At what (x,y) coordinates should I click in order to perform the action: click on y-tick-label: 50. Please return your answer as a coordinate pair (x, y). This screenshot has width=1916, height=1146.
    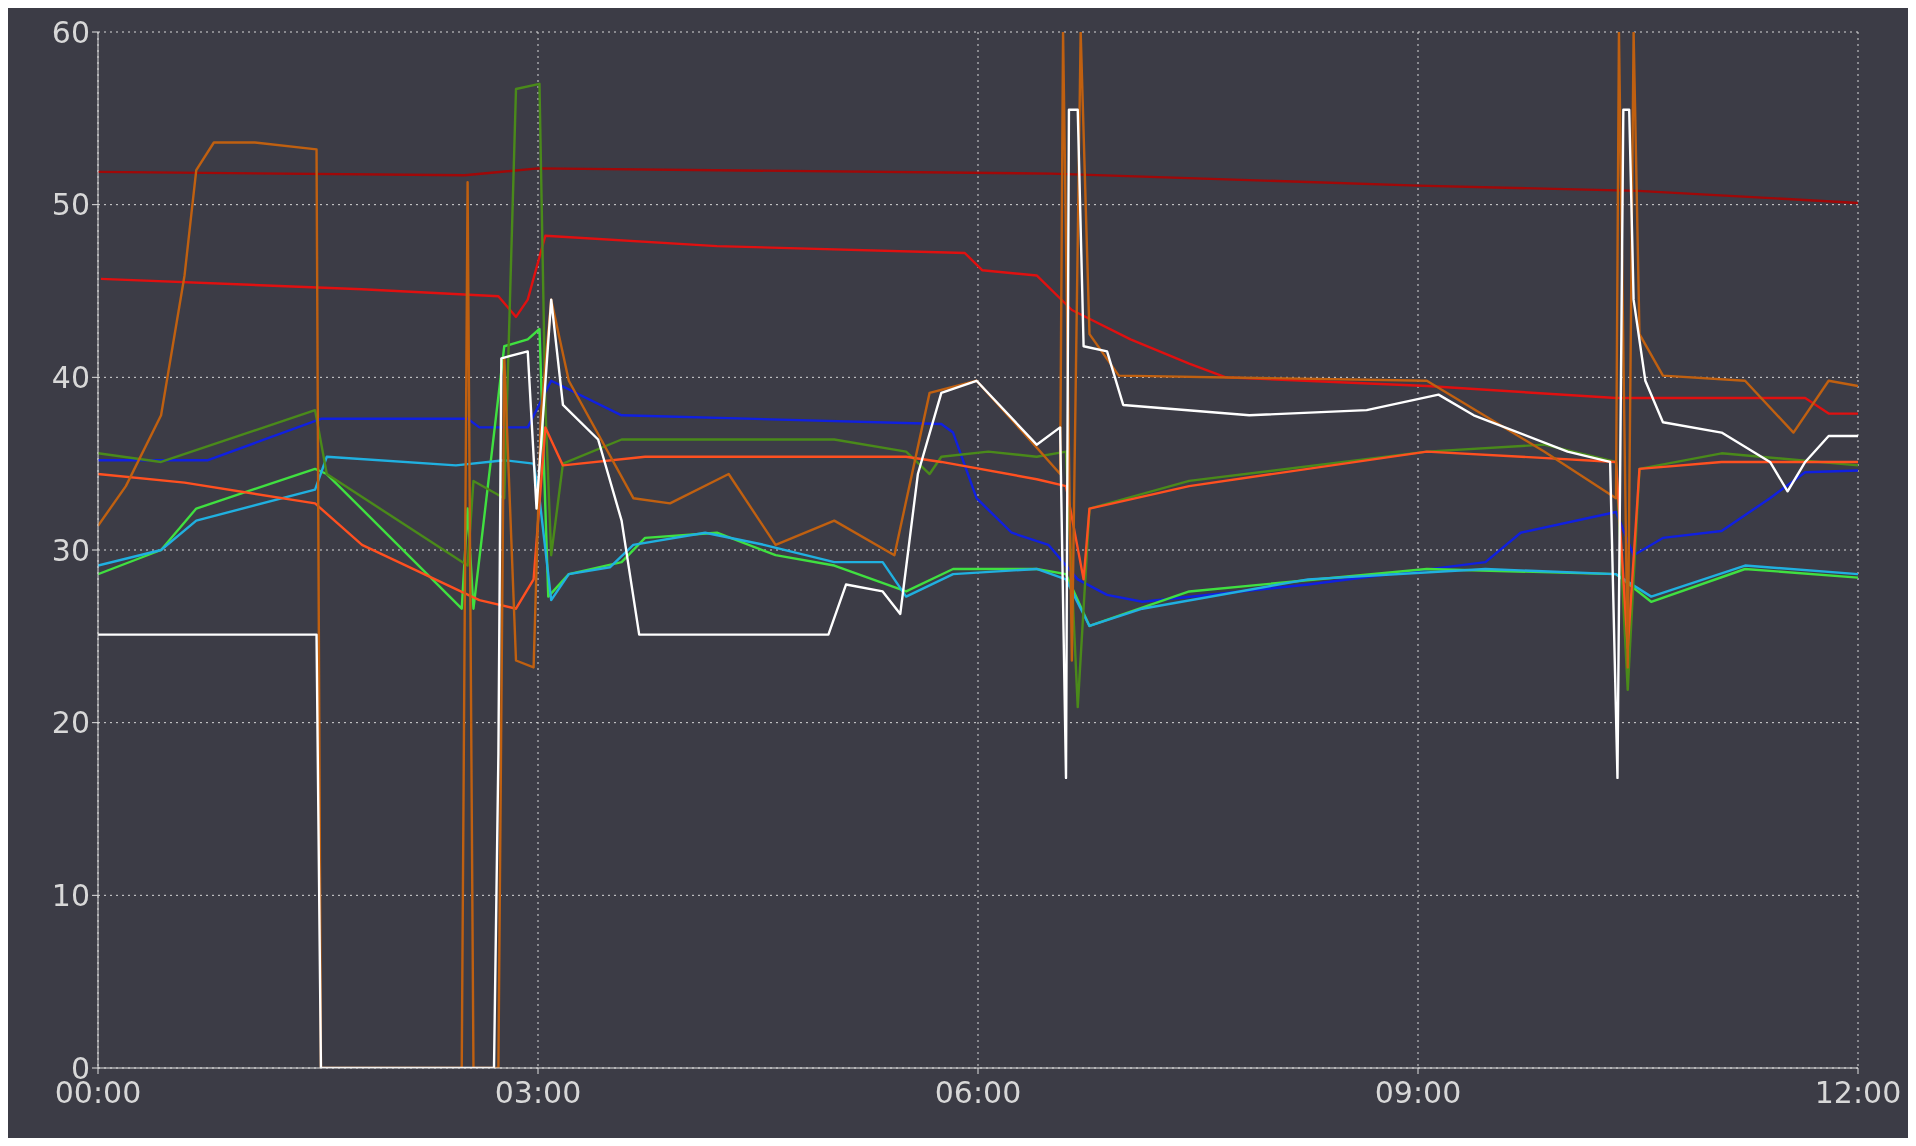
    Looking at the image, I should click on (70, 205).